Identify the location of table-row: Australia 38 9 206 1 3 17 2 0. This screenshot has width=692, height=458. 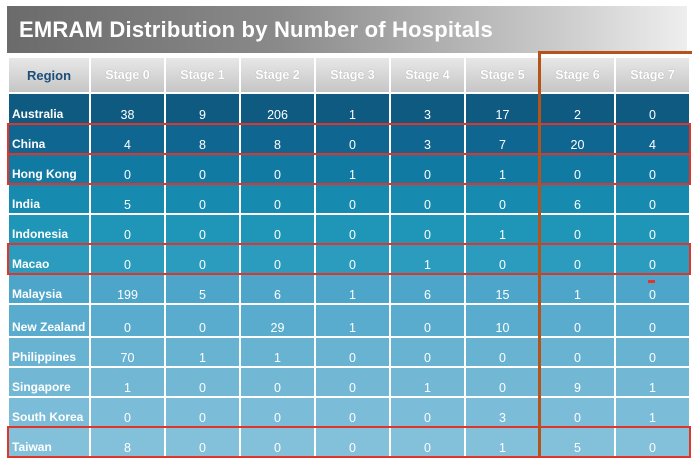
(349, 108).